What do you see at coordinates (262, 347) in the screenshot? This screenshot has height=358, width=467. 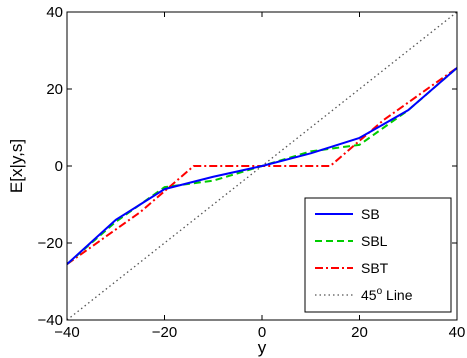 I see `x-axis-label: y` at bounding box center [262, 347].